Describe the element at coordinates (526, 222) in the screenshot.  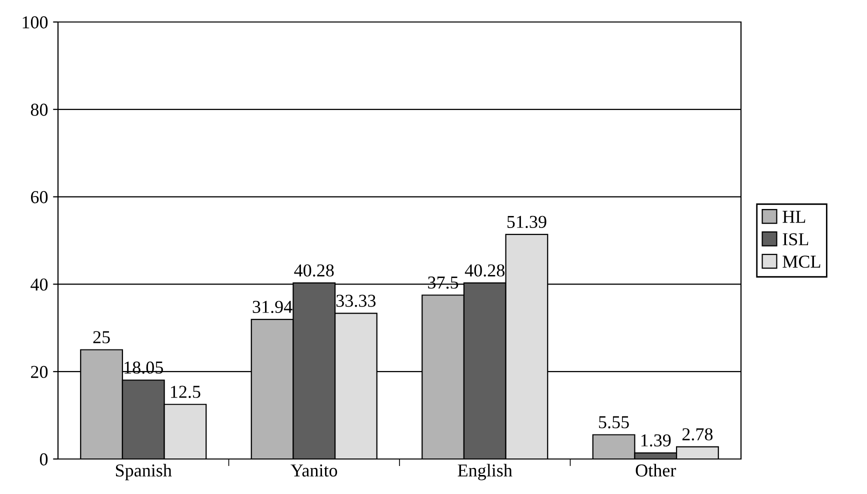
I see `data-label: 51.39` at that location.